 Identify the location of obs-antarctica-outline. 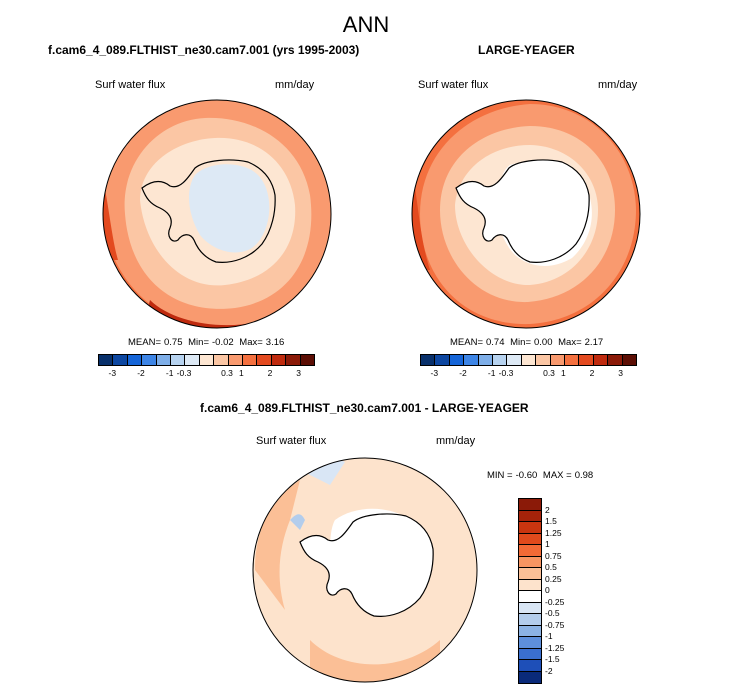
(522, 211).